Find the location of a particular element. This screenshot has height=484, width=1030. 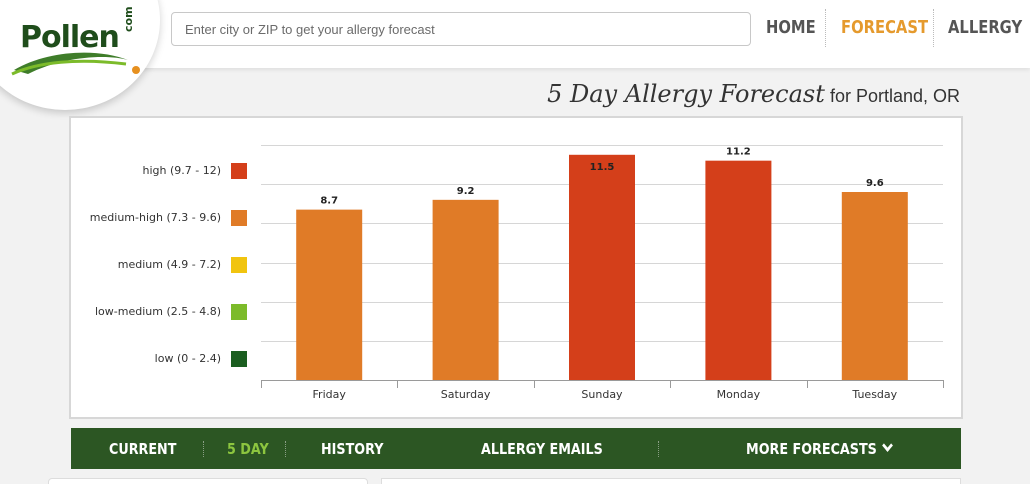

location-label: for Portland, OR is located at coordinates (894, 96).